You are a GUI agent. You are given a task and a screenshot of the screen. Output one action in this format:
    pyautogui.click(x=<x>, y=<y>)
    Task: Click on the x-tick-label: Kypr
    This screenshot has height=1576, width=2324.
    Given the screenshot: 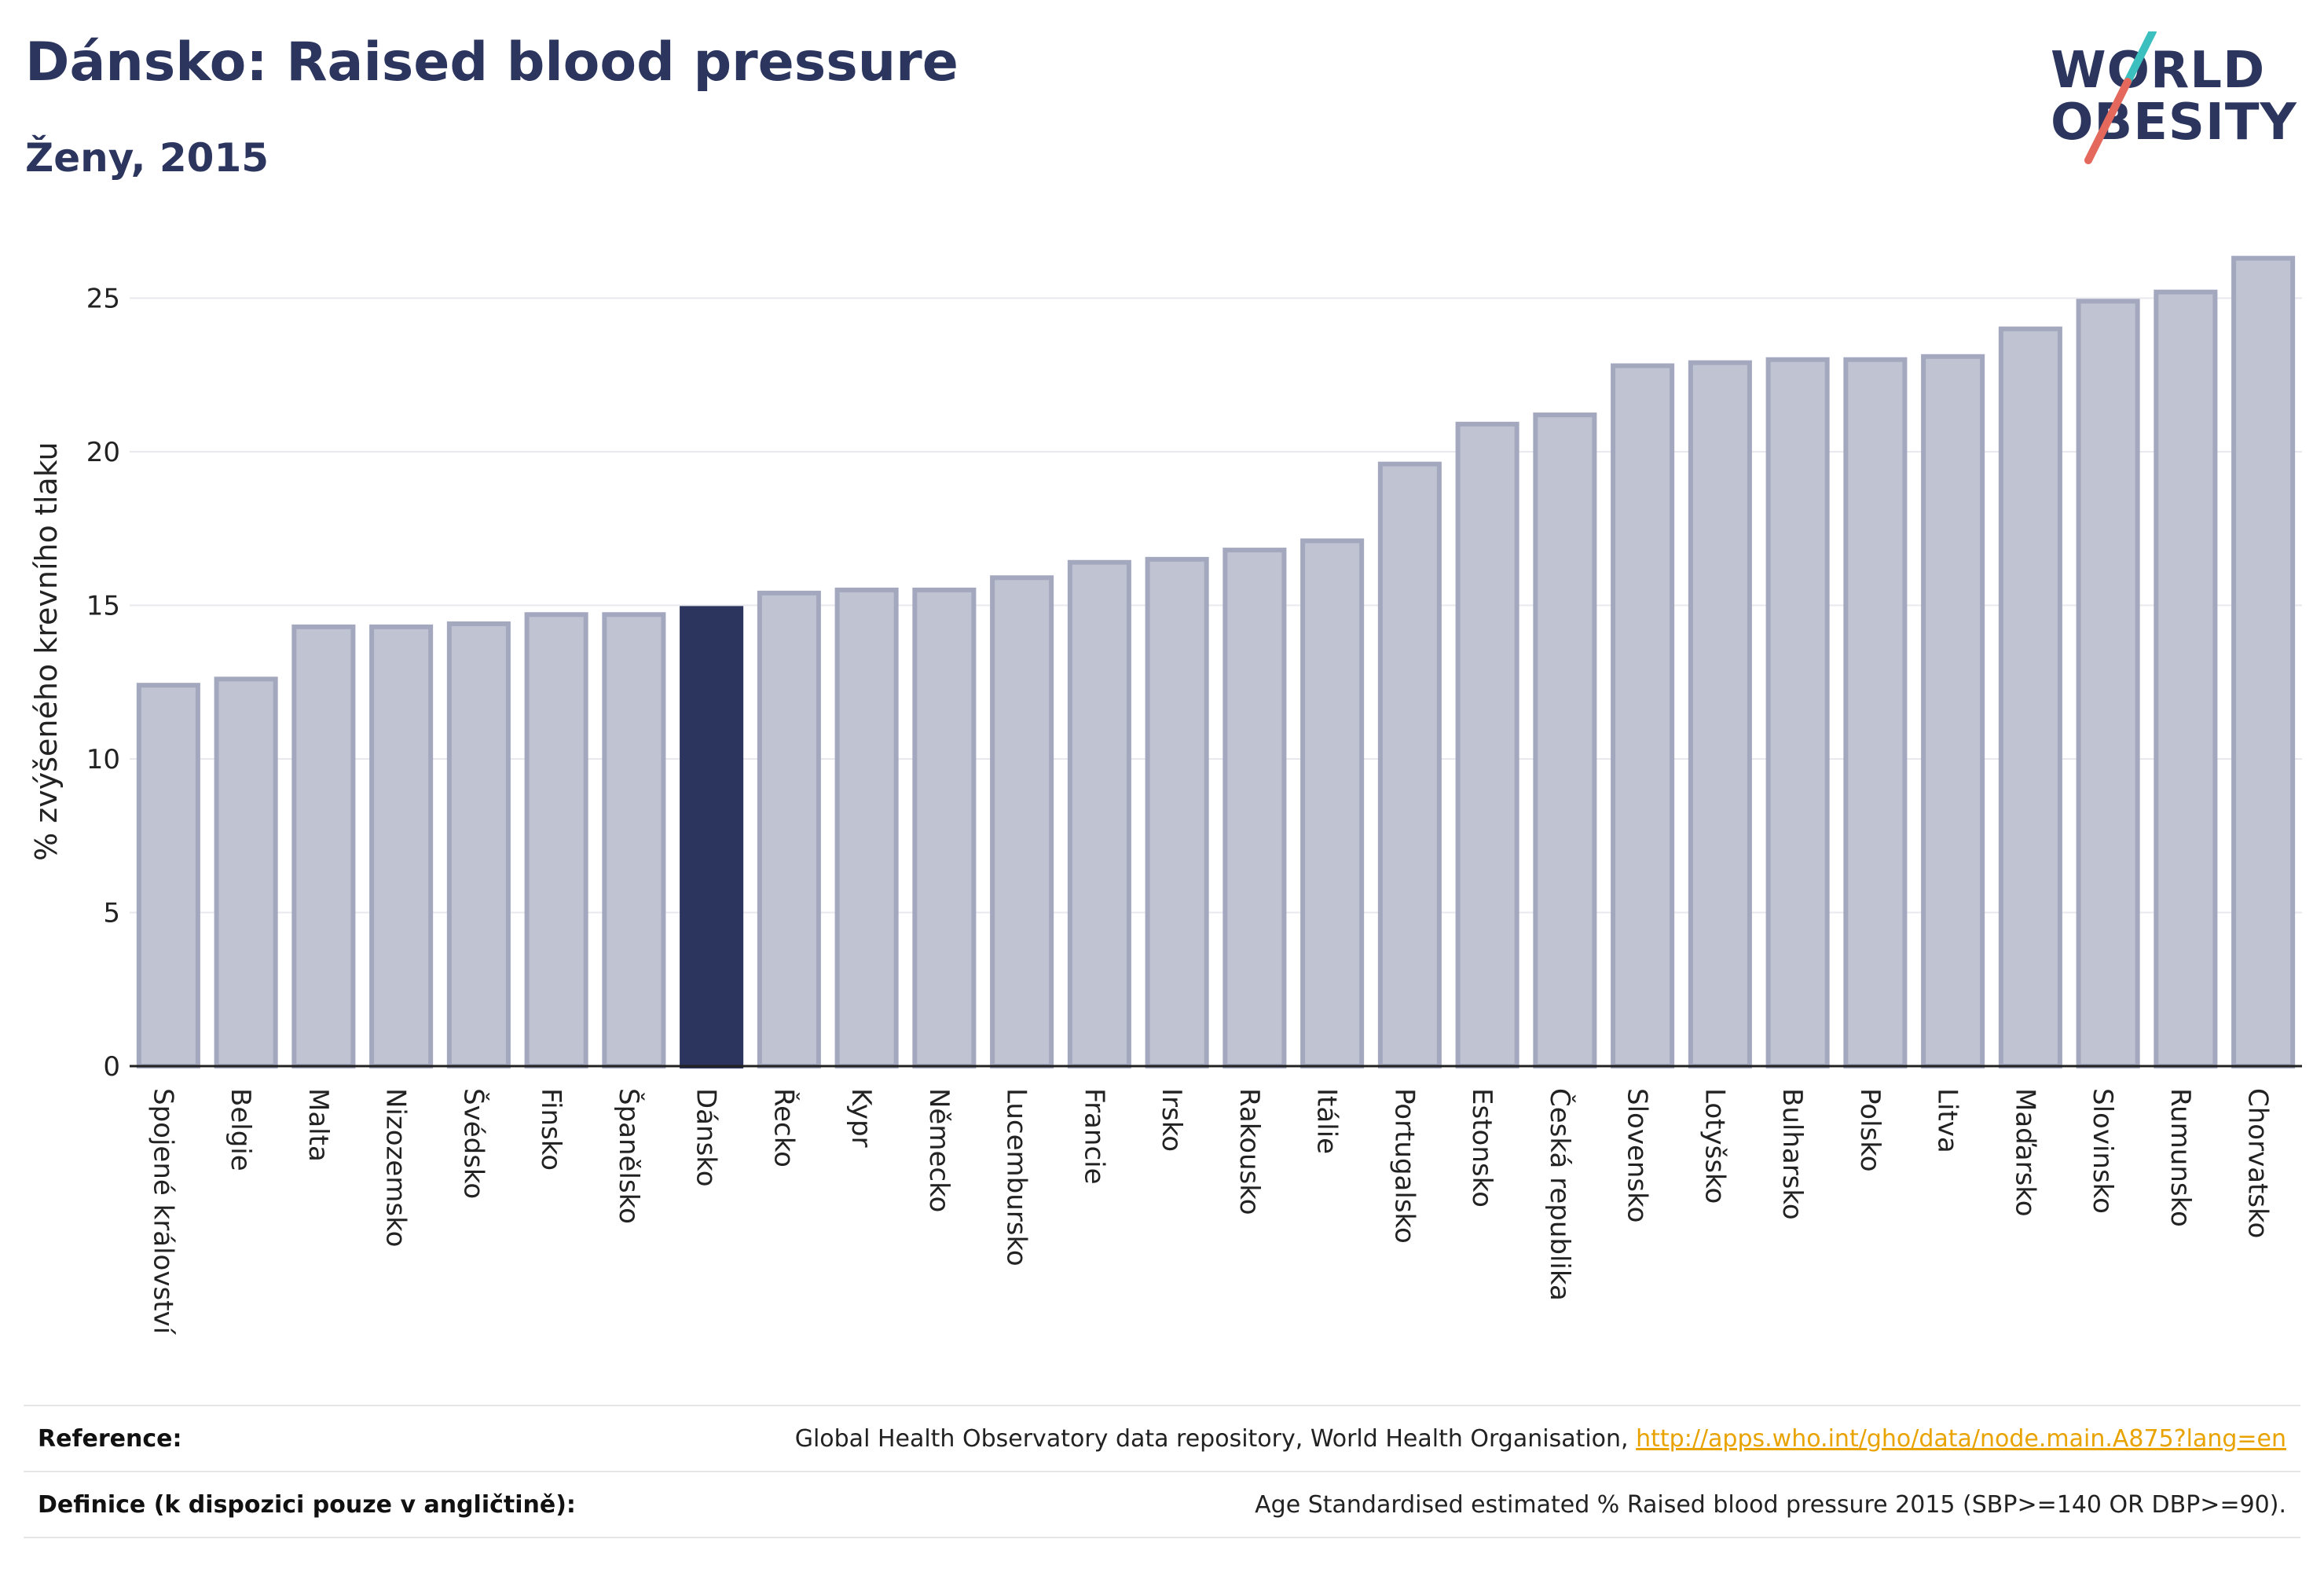 What is the action you would take?
    pyautogui.click(x=861, y=1118)
    